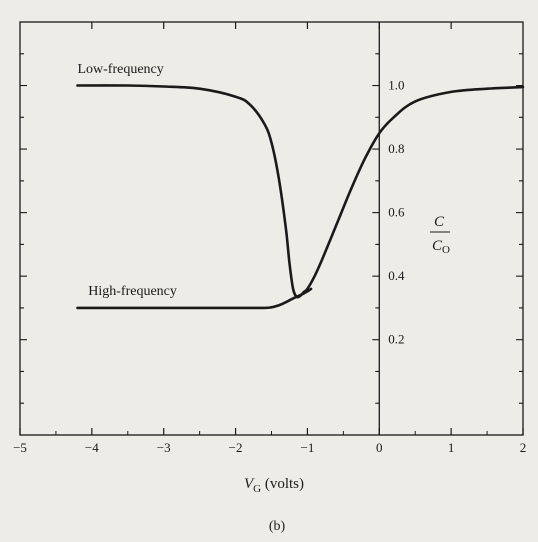 This screenshot has height=542, width=538. I want to click on x-axis-label-suffix: (volts), so click(282, 484).